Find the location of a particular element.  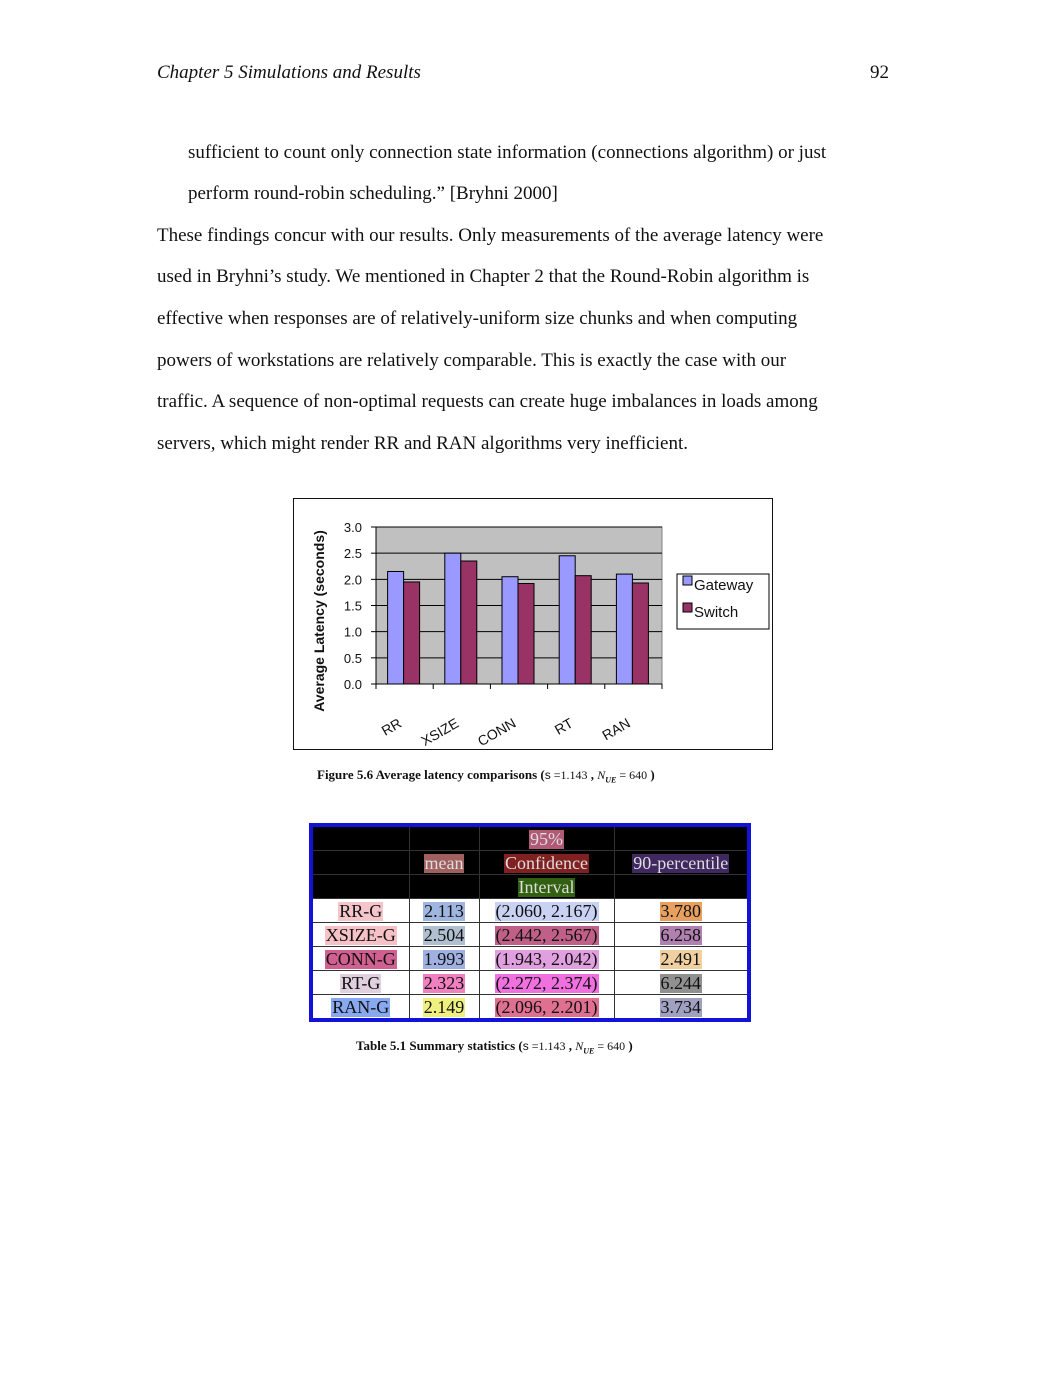

row-name-value: RAN-G is located at coordinates (361, 1006).